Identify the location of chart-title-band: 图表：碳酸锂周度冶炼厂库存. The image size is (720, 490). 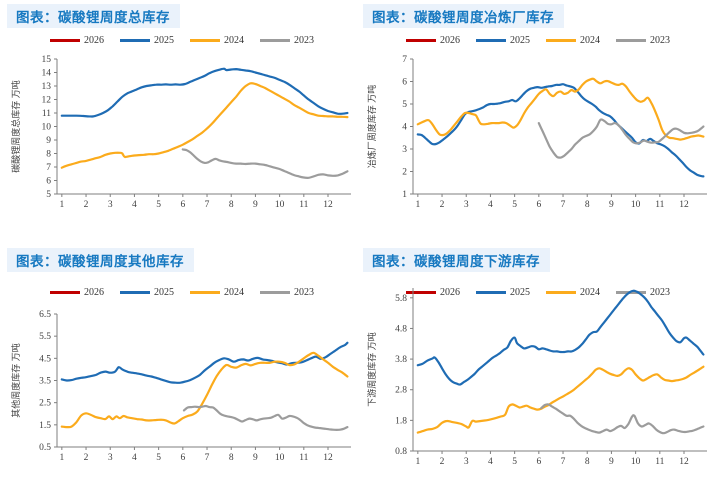
(463, 16).